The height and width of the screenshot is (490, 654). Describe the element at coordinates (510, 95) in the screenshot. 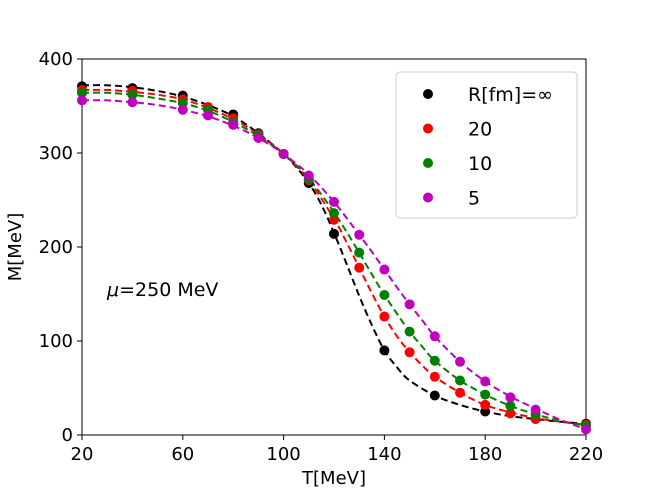

I see `legend-label: R[fm]=∞` at that location.